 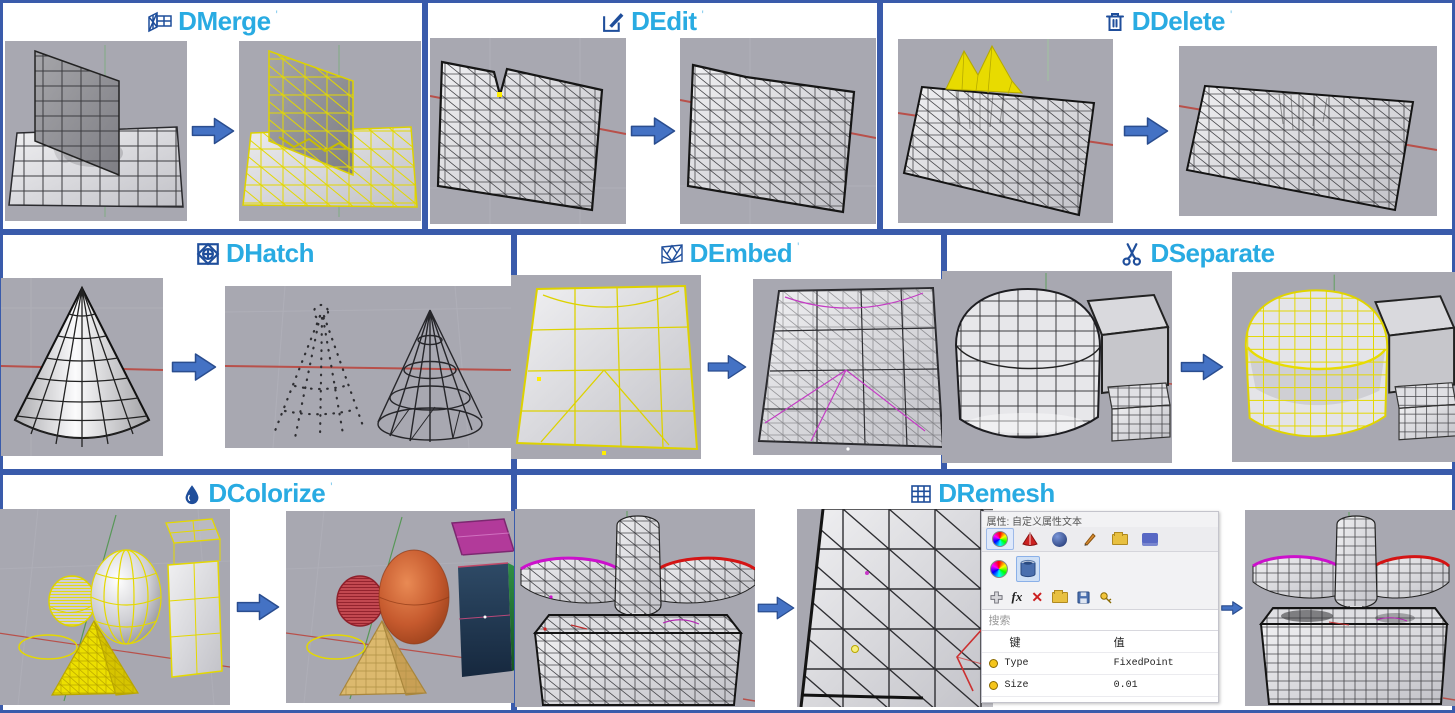 I want to click on panel-ddelete: DDelete ', so click(x=1167, y=116).